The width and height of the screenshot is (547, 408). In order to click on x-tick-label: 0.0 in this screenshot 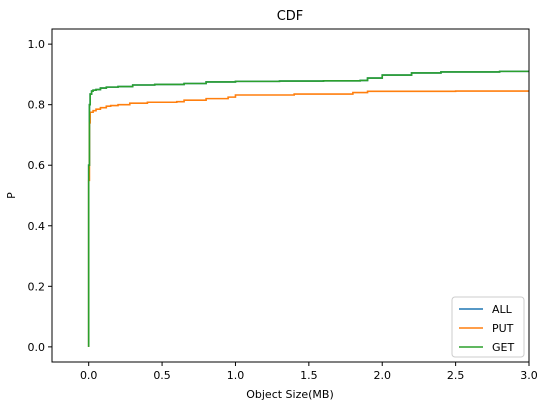, I will do `click(89, 375)`.